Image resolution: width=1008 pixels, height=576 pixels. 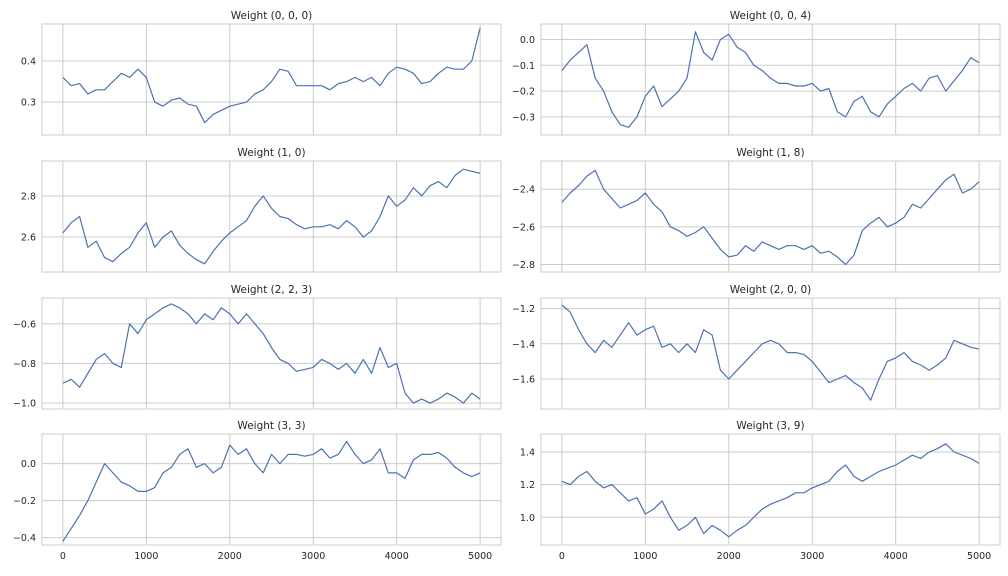 What do you see at coordinates (523, 265) in the screenshot?
I see `y-tick-label: −2.8` at bounding box center [523, 265].